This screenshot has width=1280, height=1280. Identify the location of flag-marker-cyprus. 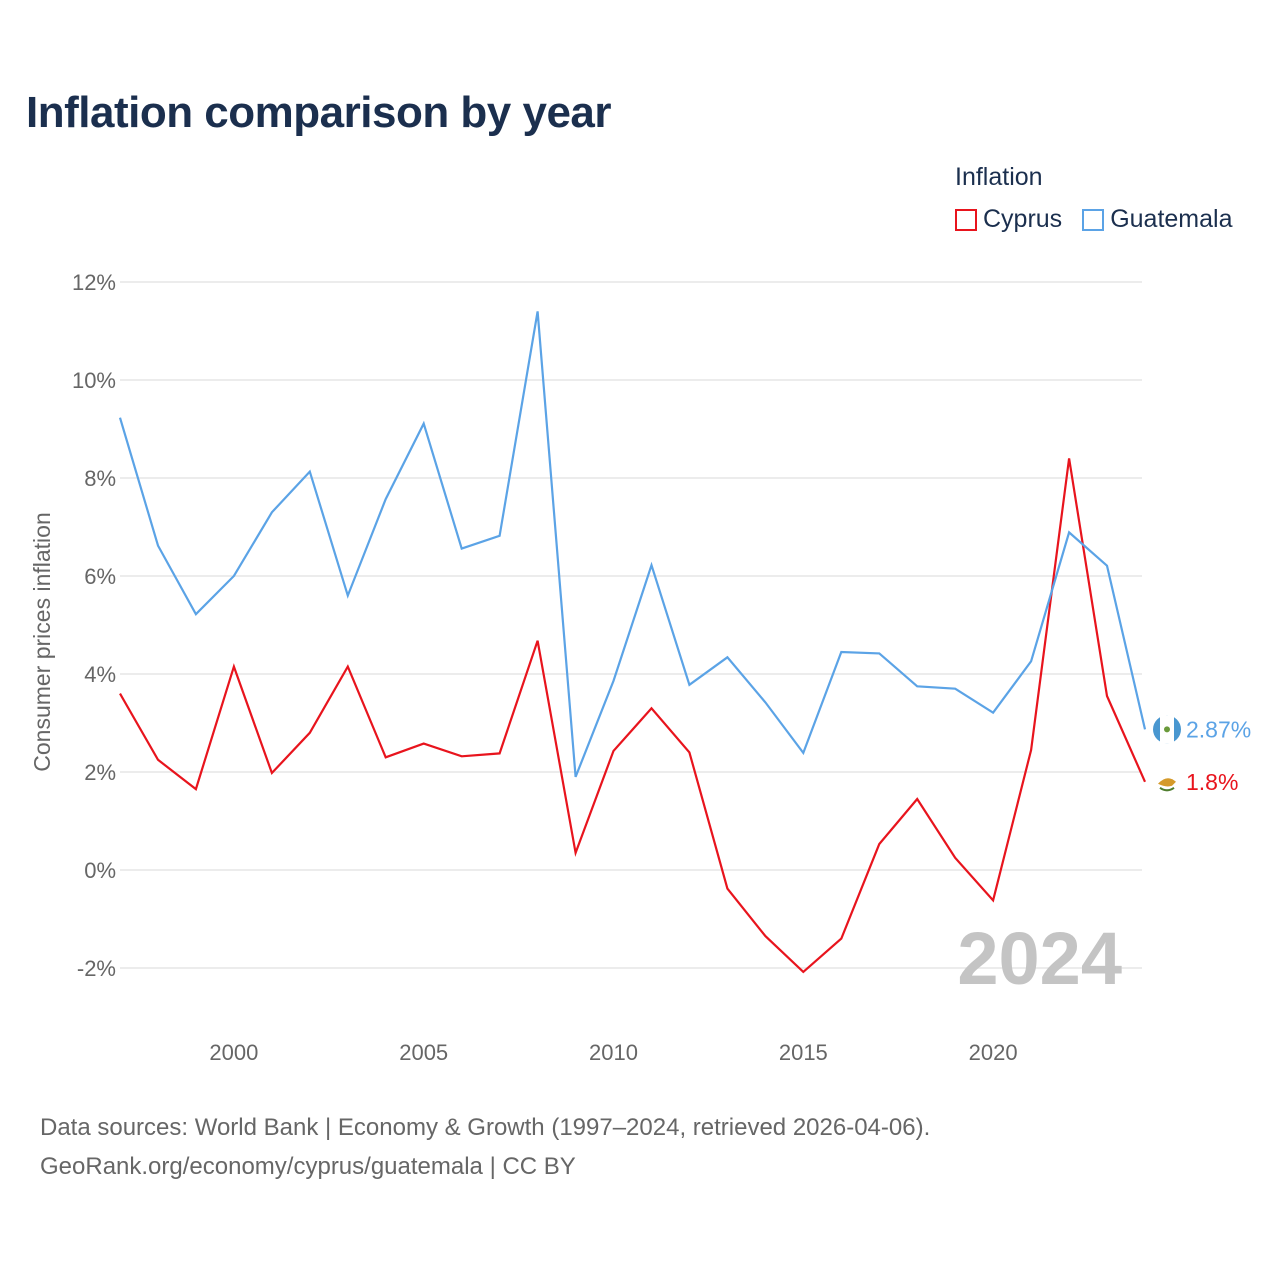
(1167, 785).